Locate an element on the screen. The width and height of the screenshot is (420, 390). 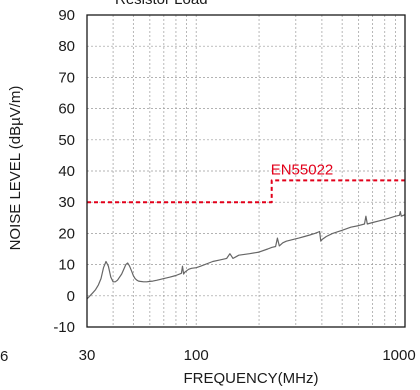
limit-line-en55022 is located at coordinates (246, 191).